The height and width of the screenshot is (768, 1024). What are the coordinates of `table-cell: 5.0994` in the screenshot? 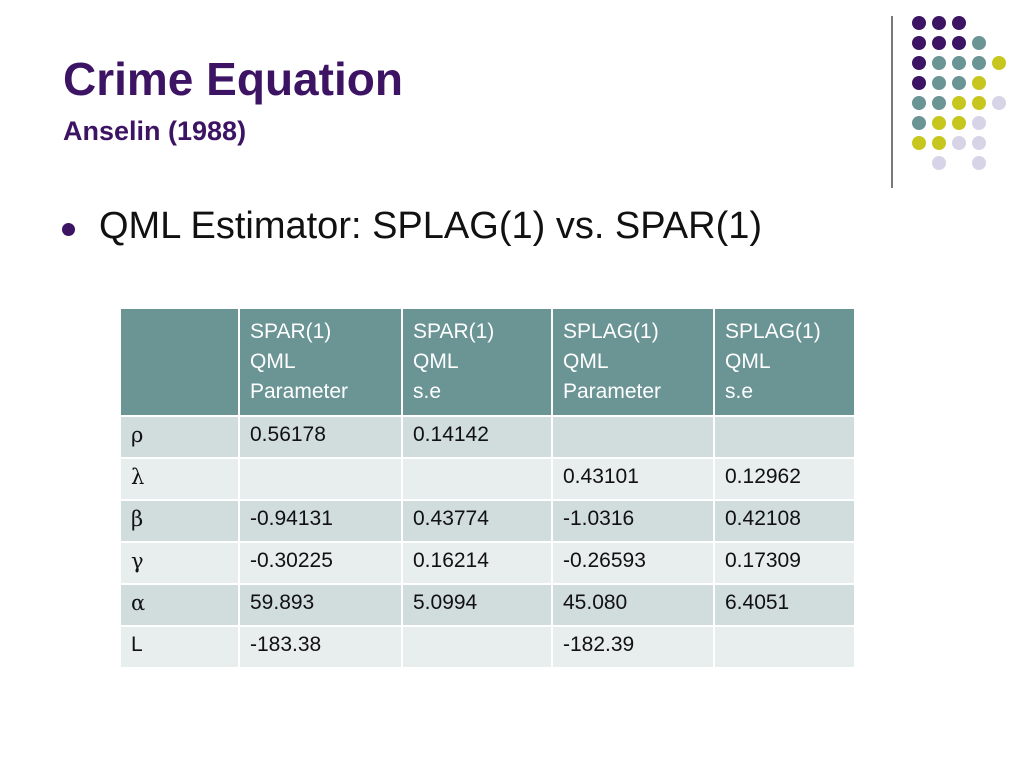 It's located at (477, 605).